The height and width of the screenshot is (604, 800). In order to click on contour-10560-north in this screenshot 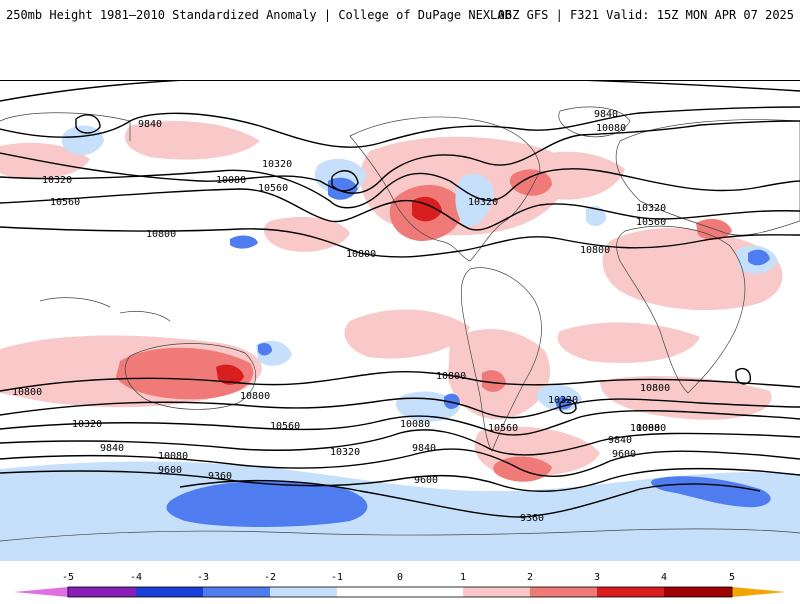, I will do `click(400, 209)`.